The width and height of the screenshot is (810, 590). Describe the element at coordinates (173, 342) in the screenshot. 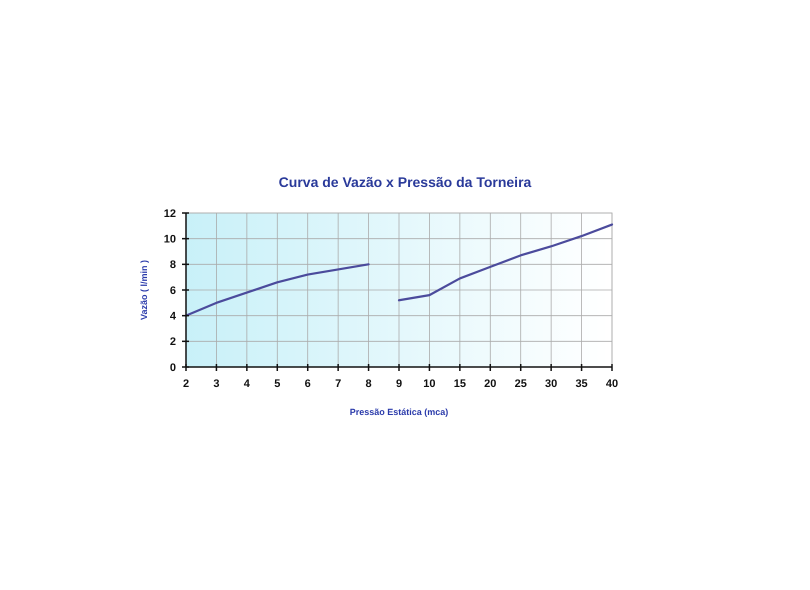

I see `y-tick-label: 2` at that location.